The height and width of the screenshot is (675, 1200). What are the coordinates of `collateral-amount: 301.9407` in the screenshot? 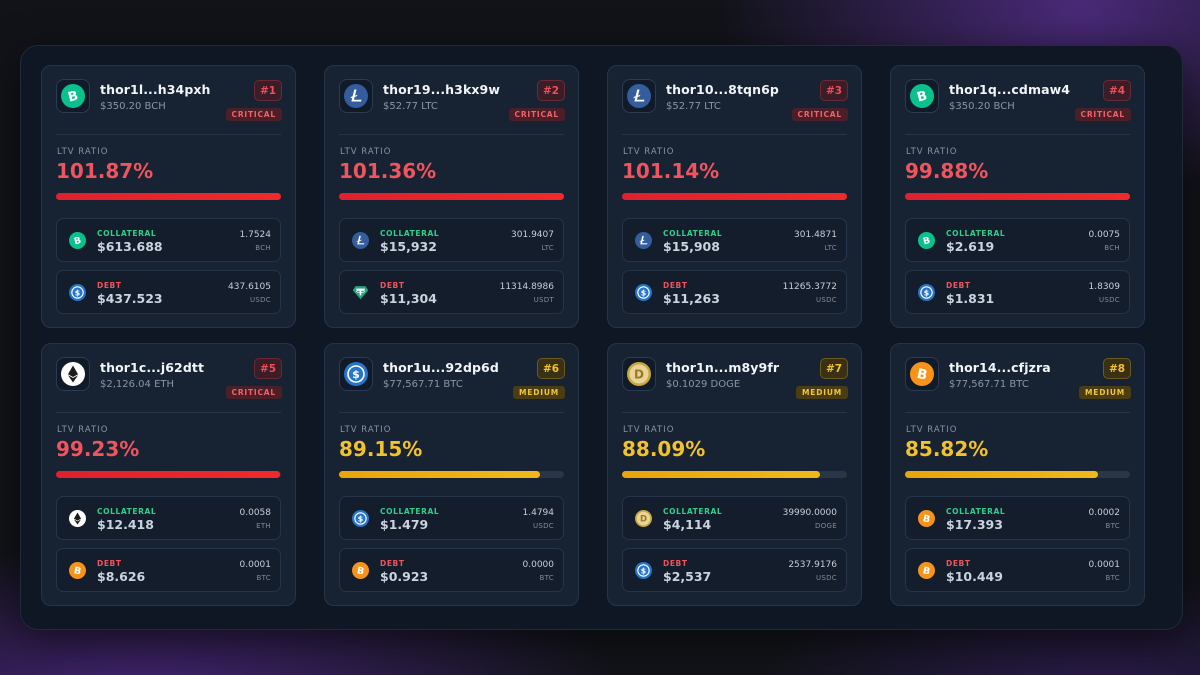 It's located at (532, 235).